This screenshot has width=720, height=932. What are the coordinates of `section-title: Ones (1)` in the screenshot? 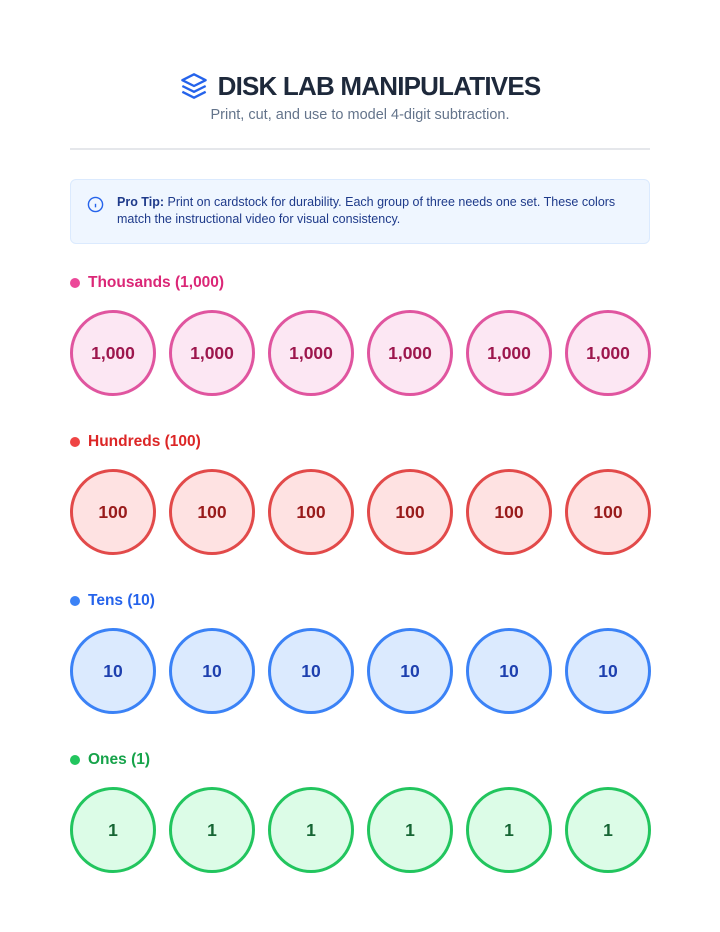 It's located at (119, 759).